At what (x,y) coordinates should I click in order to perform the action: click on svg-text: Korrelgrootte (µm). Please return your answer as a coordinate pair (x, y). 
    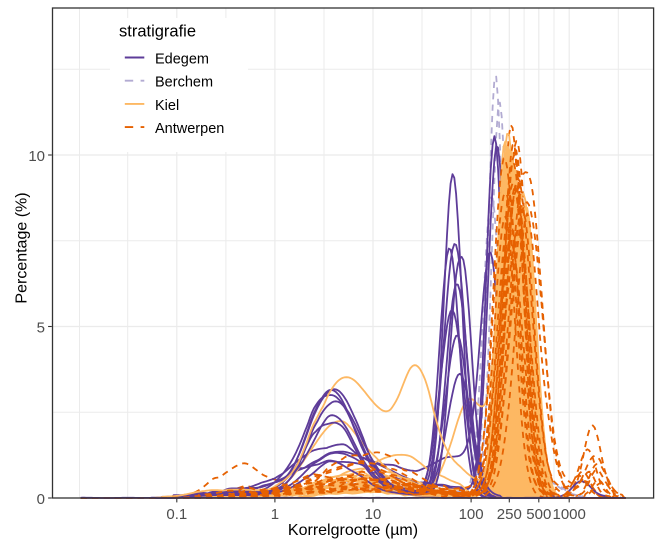
    Looking at the image, I should click on (353, 530).